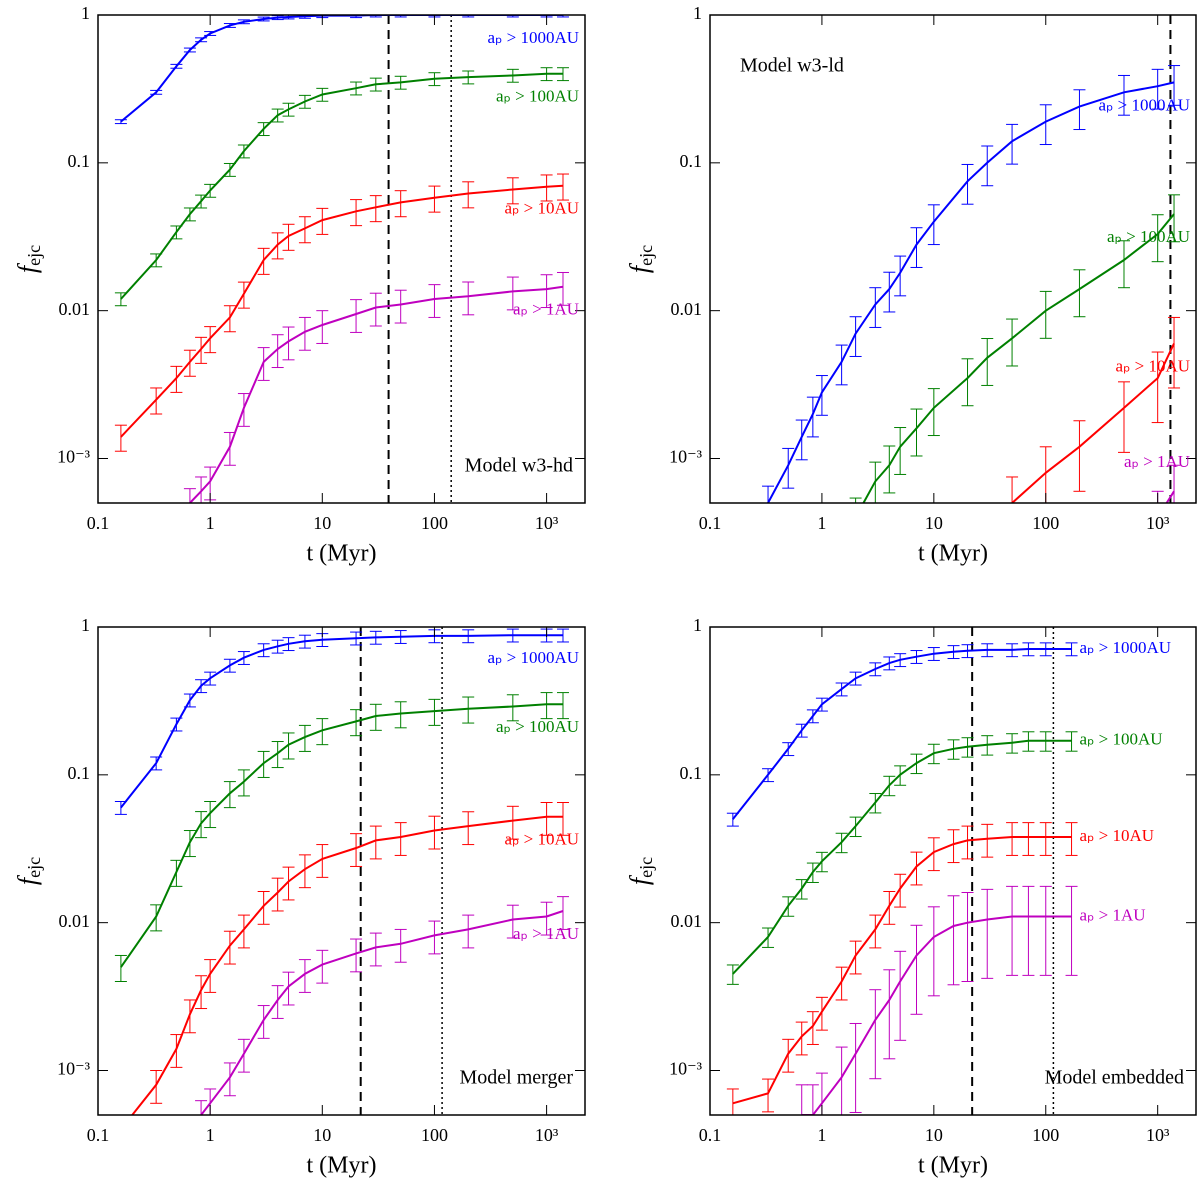 Image resolution: width=1200 pixels, height=1186 pixels. What do you see at coordinates (1158, 1135) in the screenshot?
I see `x-tick-label: 10³` at bounding box center [1158, 1135].